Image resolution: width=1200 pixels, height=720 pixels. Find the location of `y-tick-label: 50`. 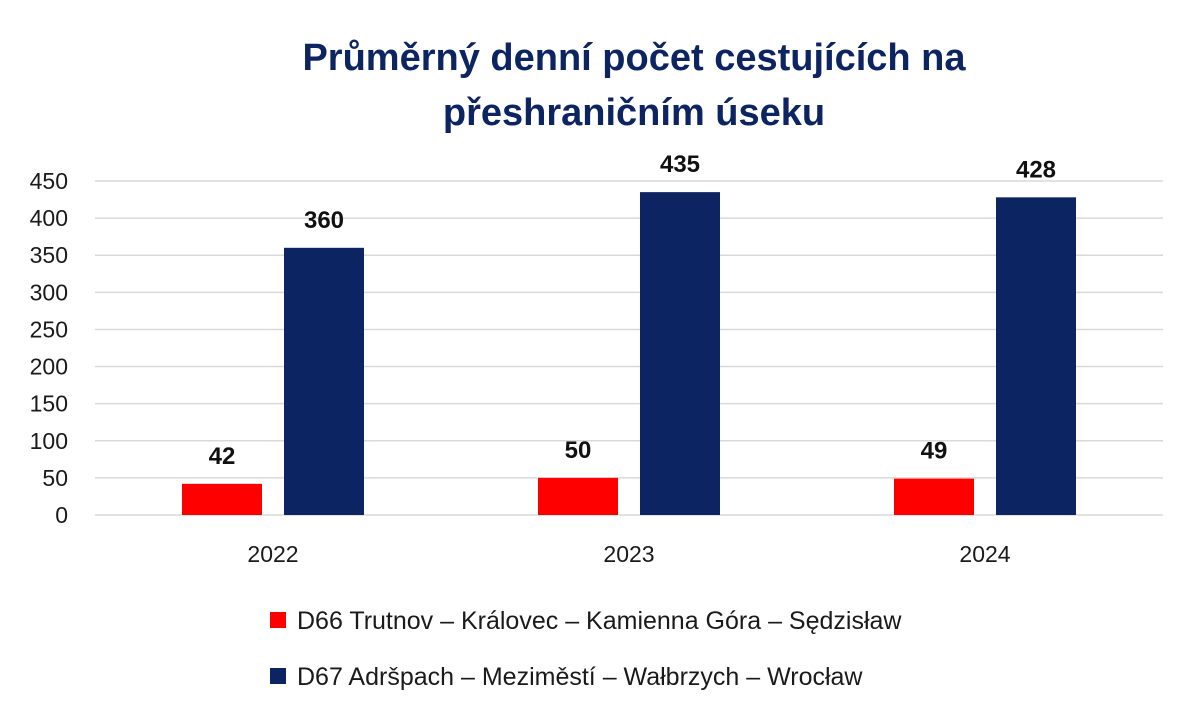

y-tick-label: 50 is located at coordinates (55, 478).